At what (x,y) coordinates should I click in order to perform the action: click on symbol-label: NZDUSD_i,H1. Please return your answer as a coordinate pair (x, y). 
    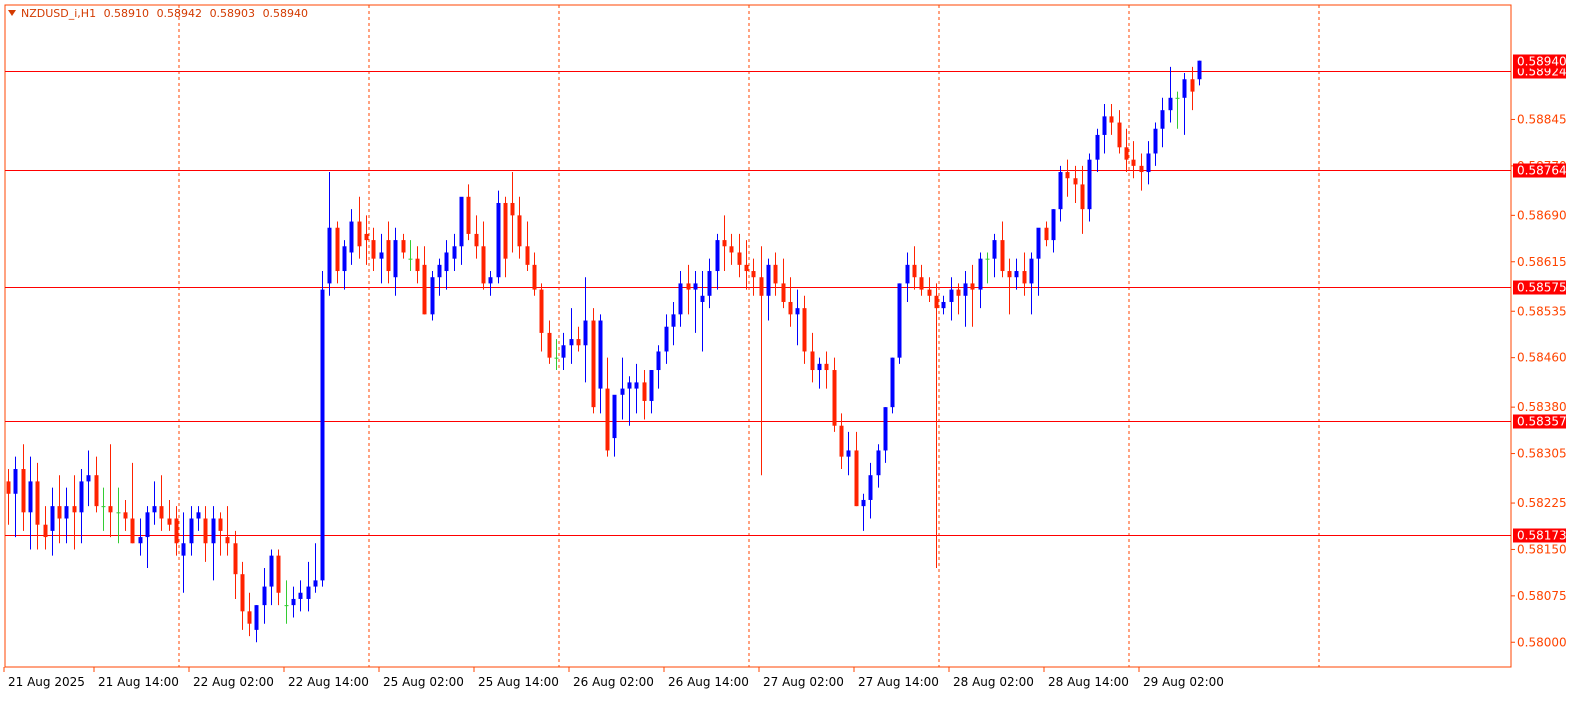
    Looking at the image, I should click on (59, 13).